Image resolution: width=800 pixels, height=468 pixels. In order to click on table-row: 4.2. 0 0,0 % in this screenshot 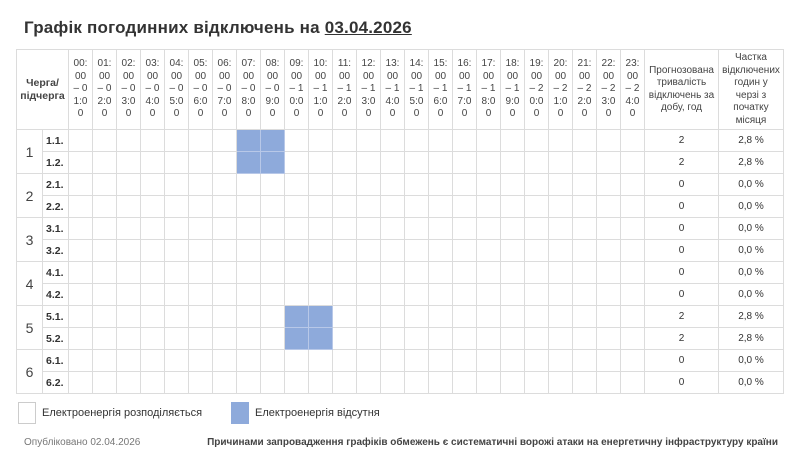, I will do `click(400, 294)`.